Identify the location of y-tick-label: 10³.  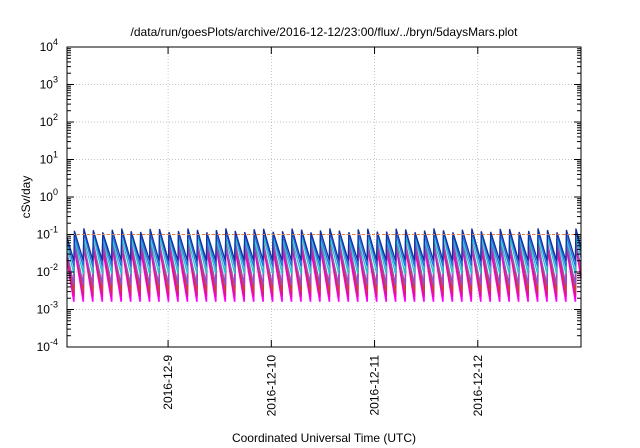
(49, 83).